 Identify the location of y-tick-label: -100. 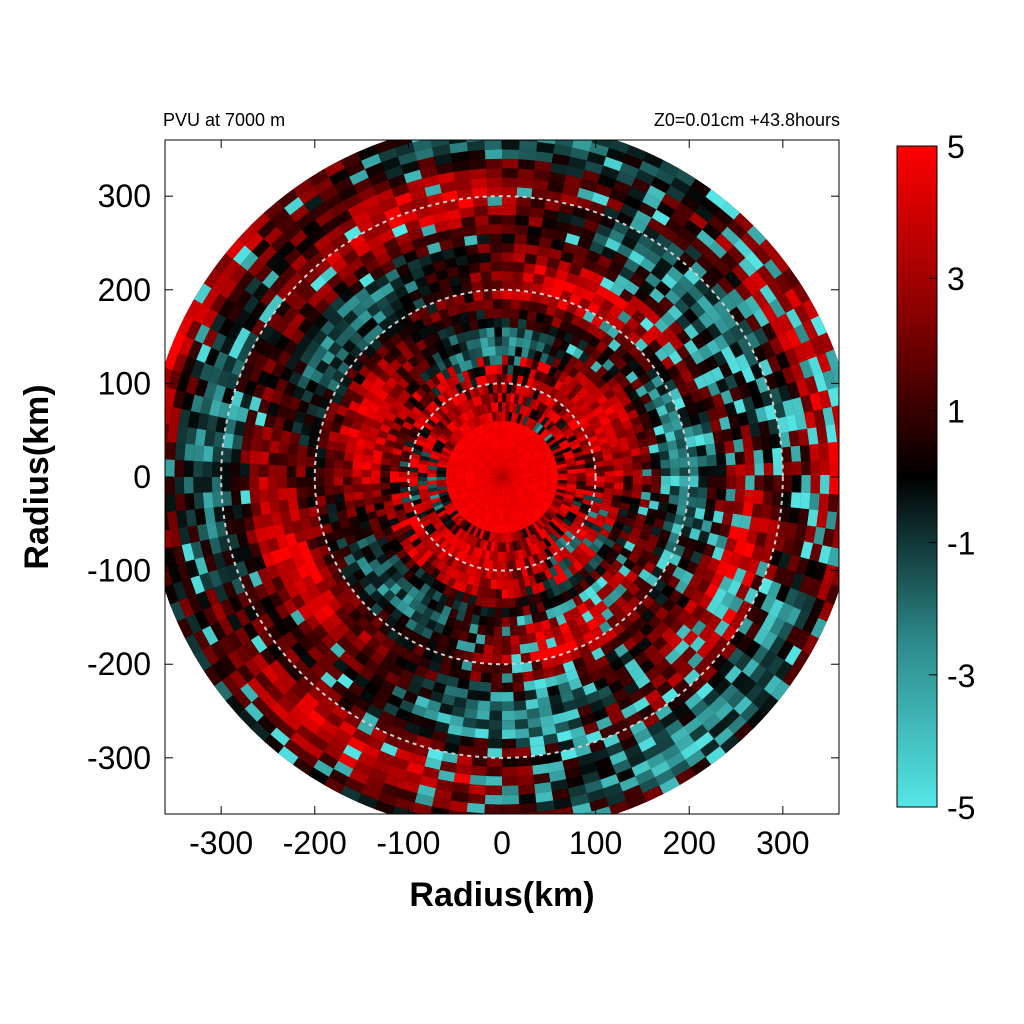
(119, 571).